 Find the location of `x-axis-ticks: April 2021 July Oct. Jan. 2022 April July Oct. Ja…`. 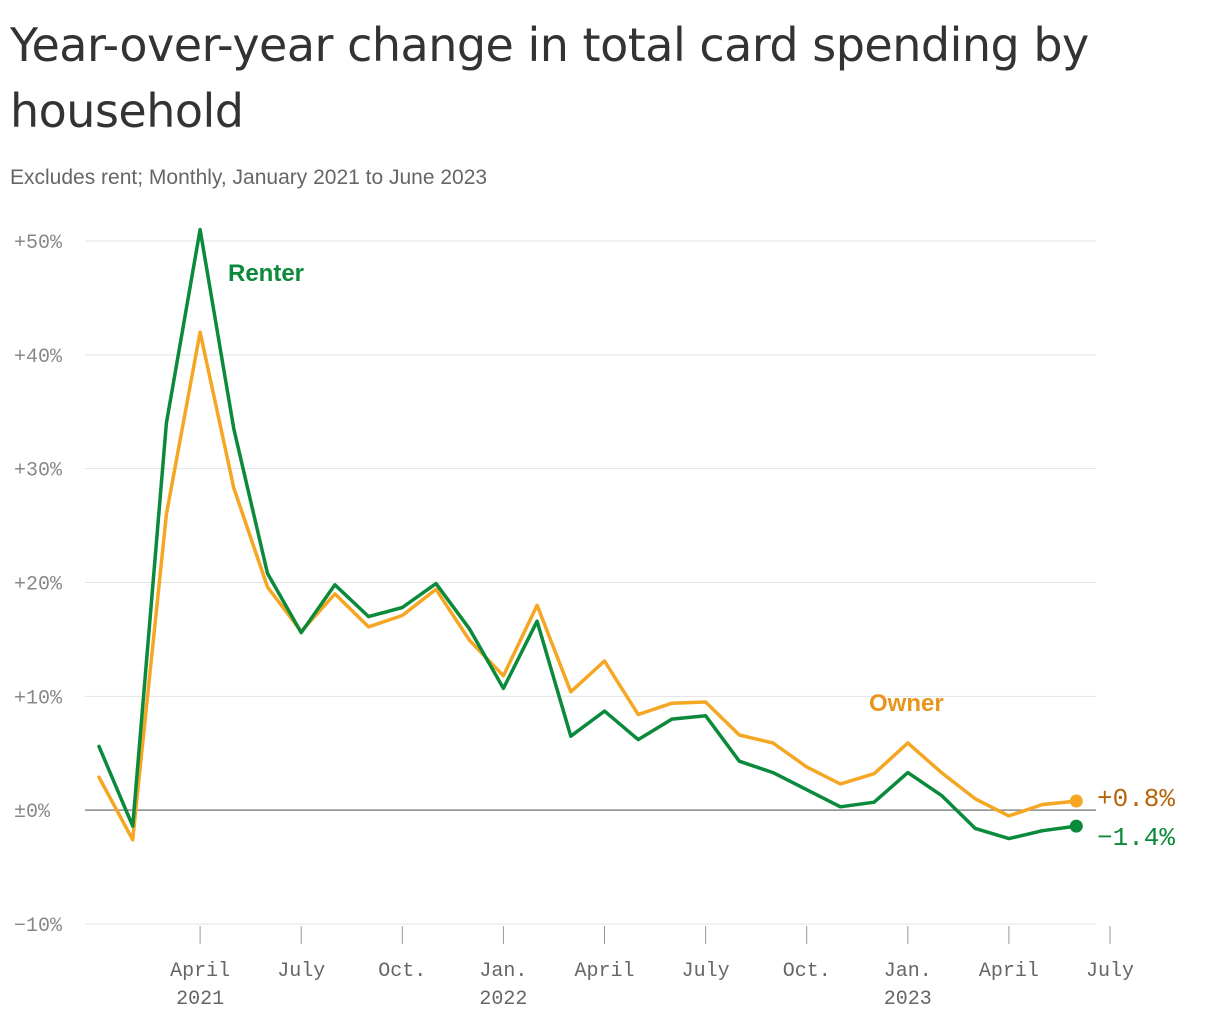

x-axis-ticks: April 2021 July Oct. Jan. 2022 April July Oct. Ja… is located at coordinates (652, 968).